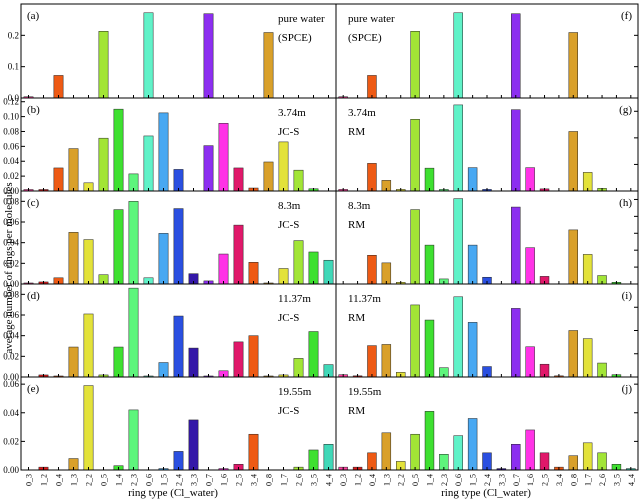  Describe the element at coordinates (11, 413) in the screenshot. I see `panel-e-ytick-label: 0.04` at that location.